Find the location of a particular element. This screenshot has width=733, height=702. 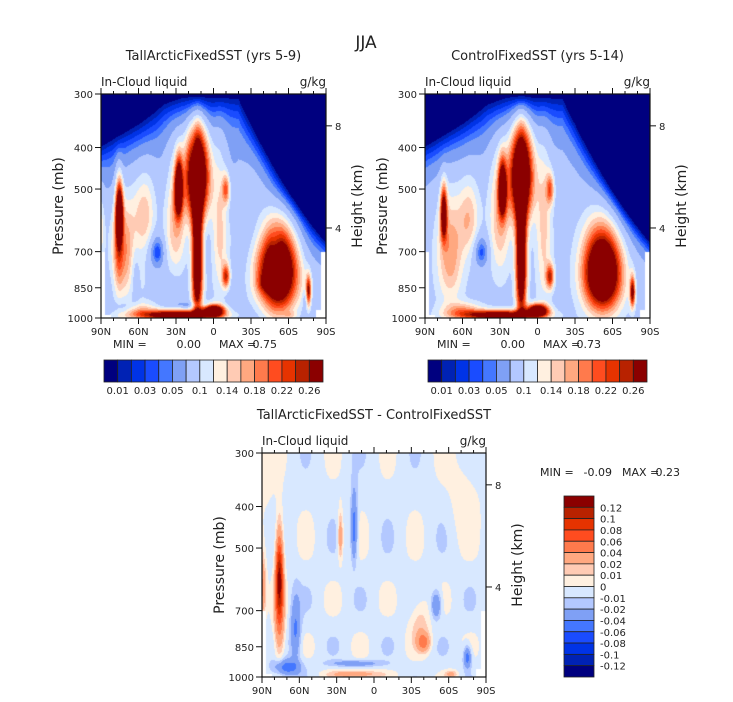

units-label: g/kg is located at coordinates (473, 441).